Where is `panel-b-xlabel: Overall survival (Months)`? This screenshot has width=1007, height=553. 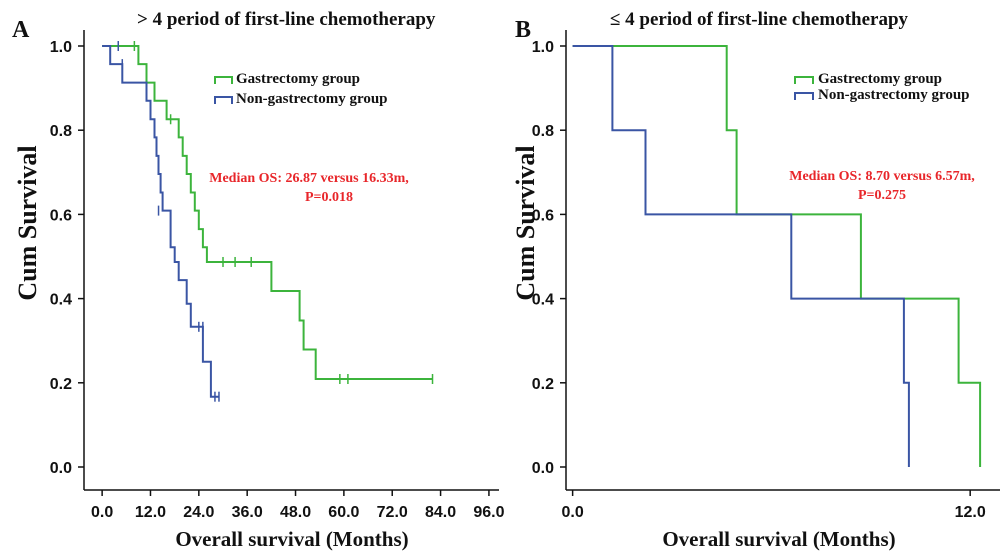
panel-b-xlabel: Overall survival (Months) is located at coordinates (778, 539).